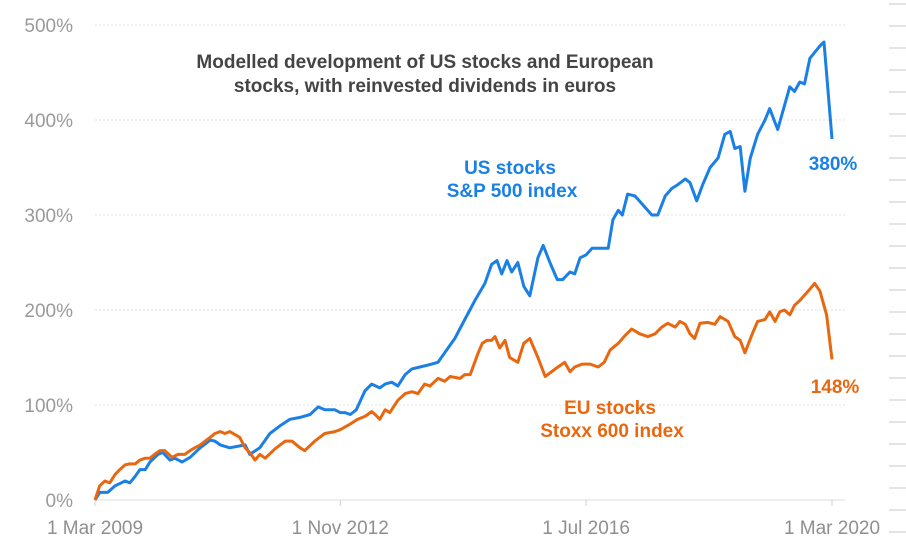 This screenshot has height=548, width=906. Describe the element at coordinates (340, 528) in the screenshot. I see `x-tick-label: 1 Nov 2012` at that location.